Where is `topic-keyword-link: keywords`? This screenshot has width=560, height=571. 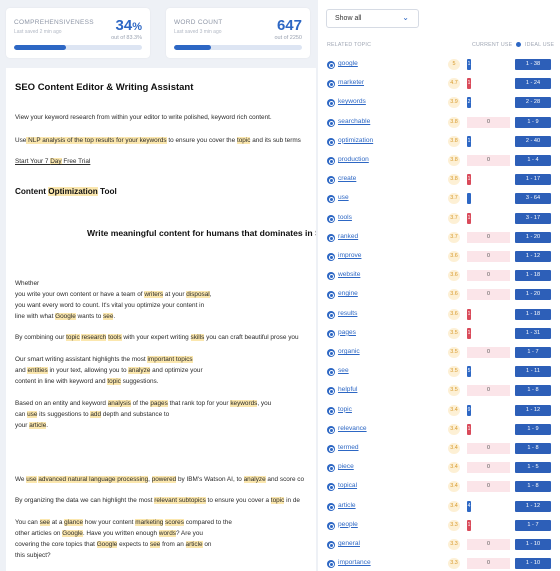 topic-keyword-link: keywords is located at coordinates (352, 102).